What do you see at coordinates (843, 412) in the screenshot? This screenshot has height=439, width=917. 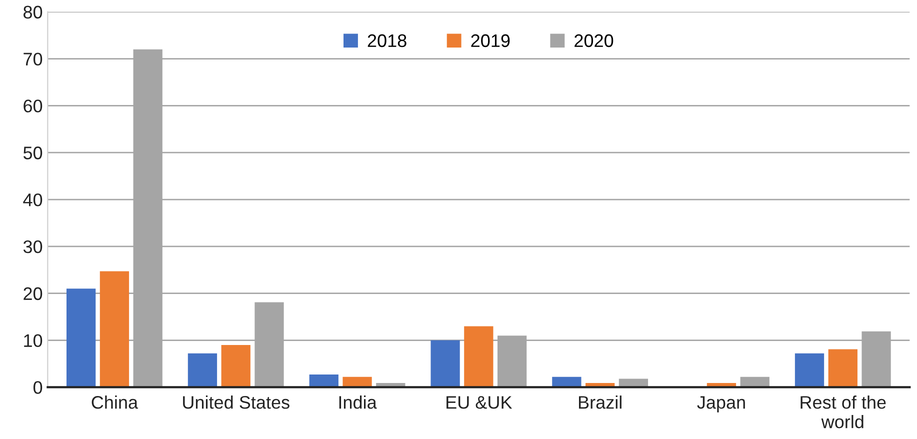 I see `x-tick-label: Rest of the world` at bounding box center [843, 412].